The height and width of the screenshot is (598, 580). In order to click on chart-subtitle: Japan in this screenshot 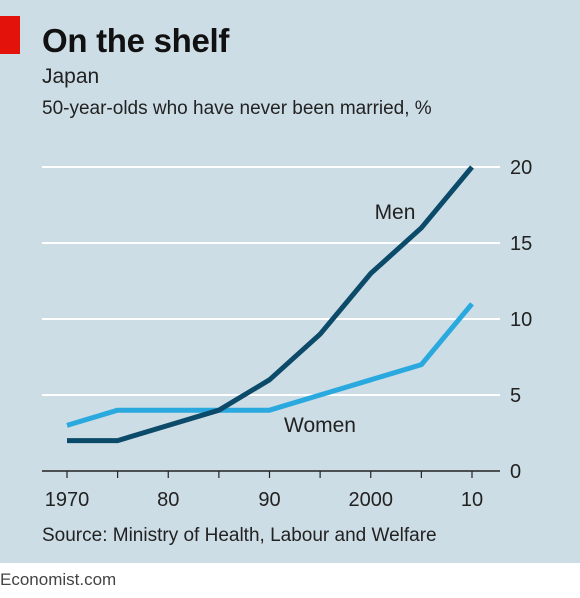, I will do `click(71, 76)`.